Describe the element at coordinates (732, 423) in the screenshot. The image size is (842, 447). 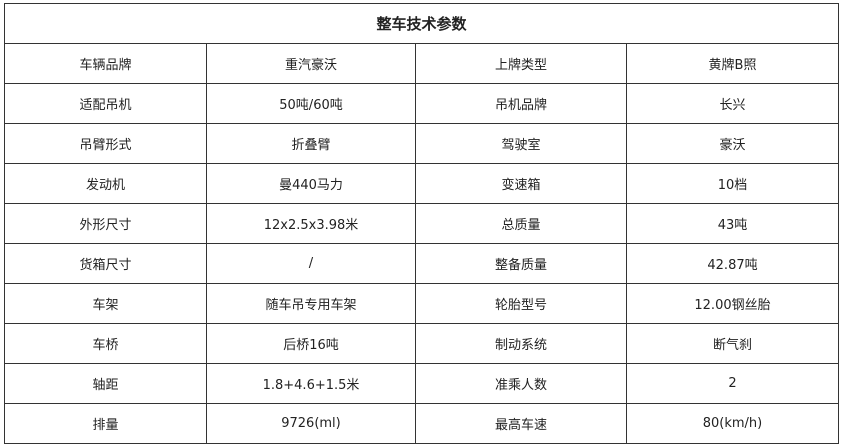
I see `spec-value: 80(km/h)` at that location.